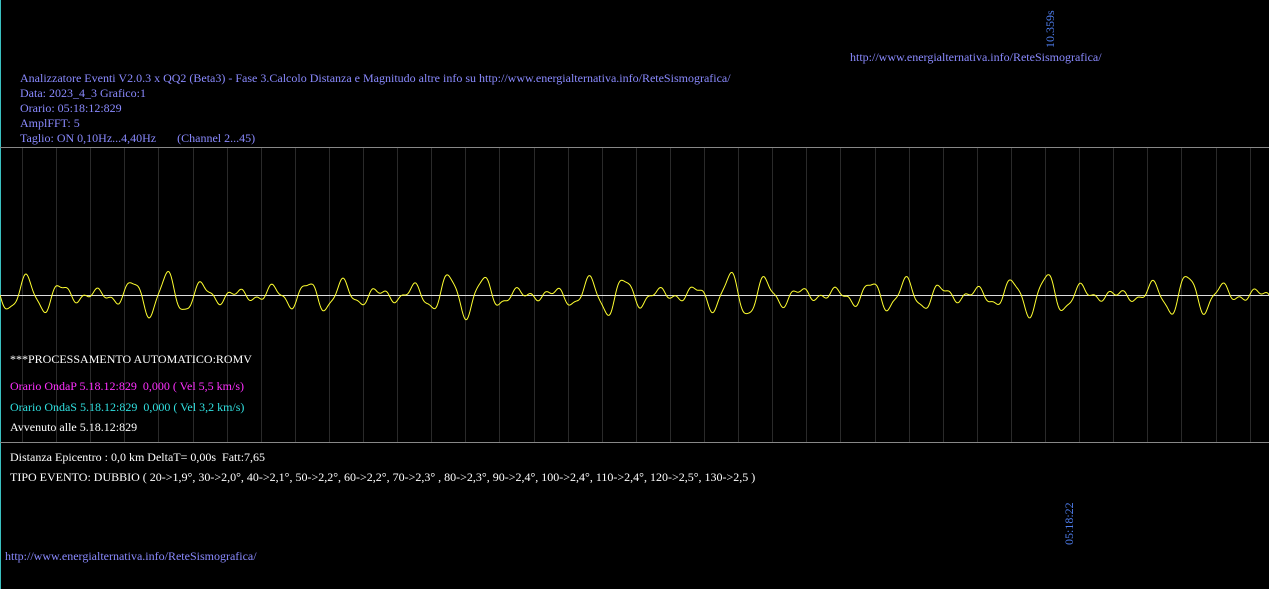  I want to click on waveform, so click(634, 295).